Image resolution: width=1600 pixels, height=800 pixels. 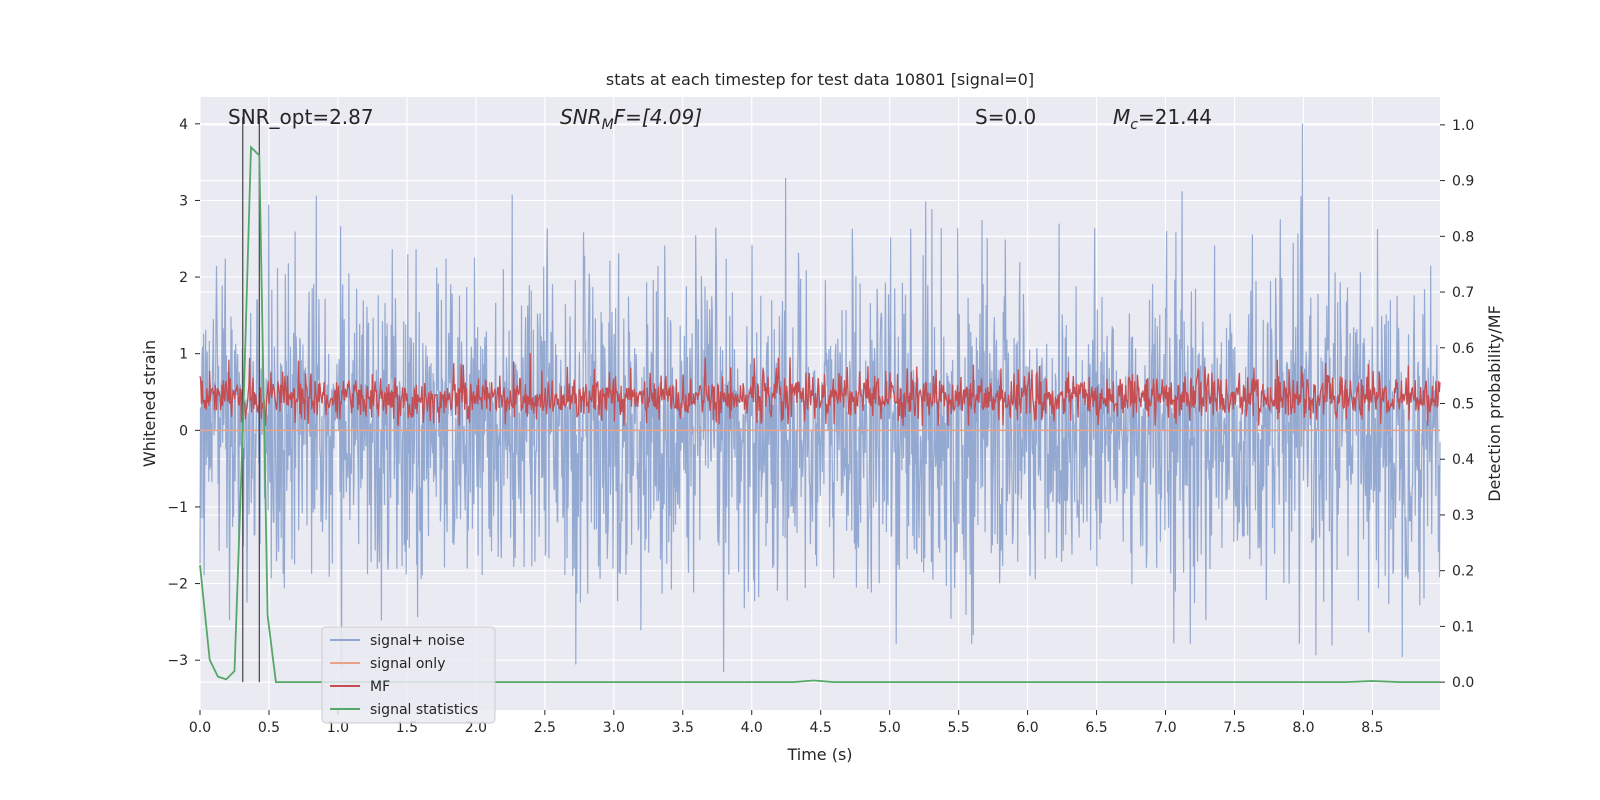 I want to click on x-tick-label: 5.5, so click(x=958, y=728).